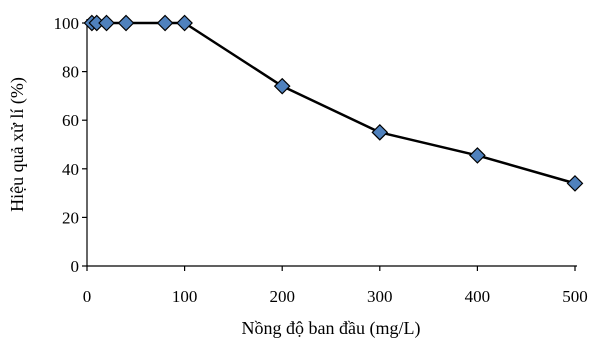 Image resolution: width=594 pixels, height=345 pixels. Describe the element at coordinates (70, 72) in the screenshot. I see `y-tick-label: 80` at that location.